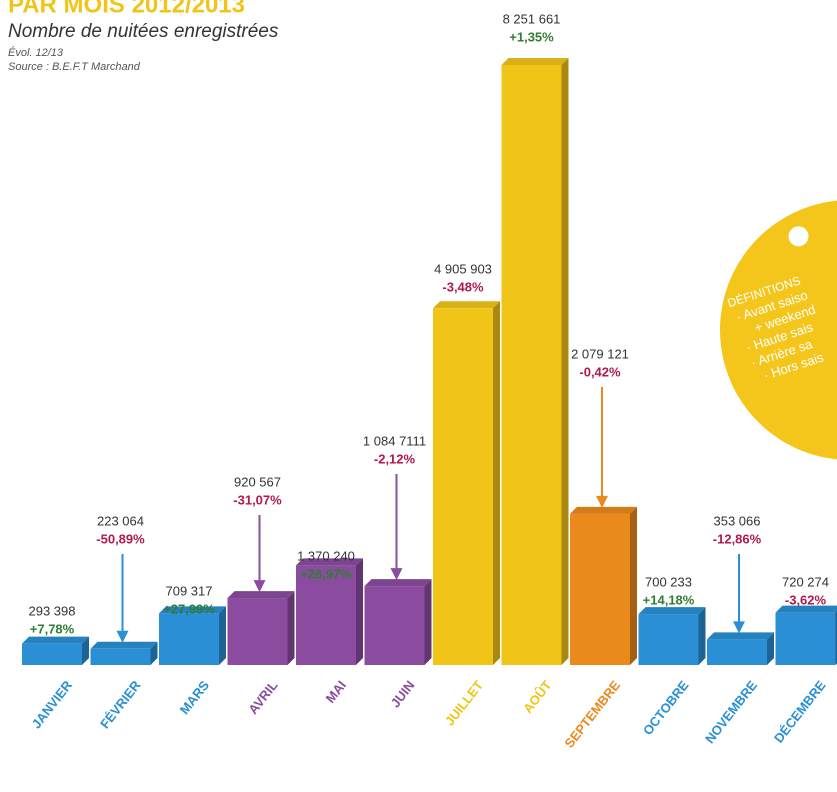  I want to click on source: Source : B.E.F.T Marchand, so click(74, 67).